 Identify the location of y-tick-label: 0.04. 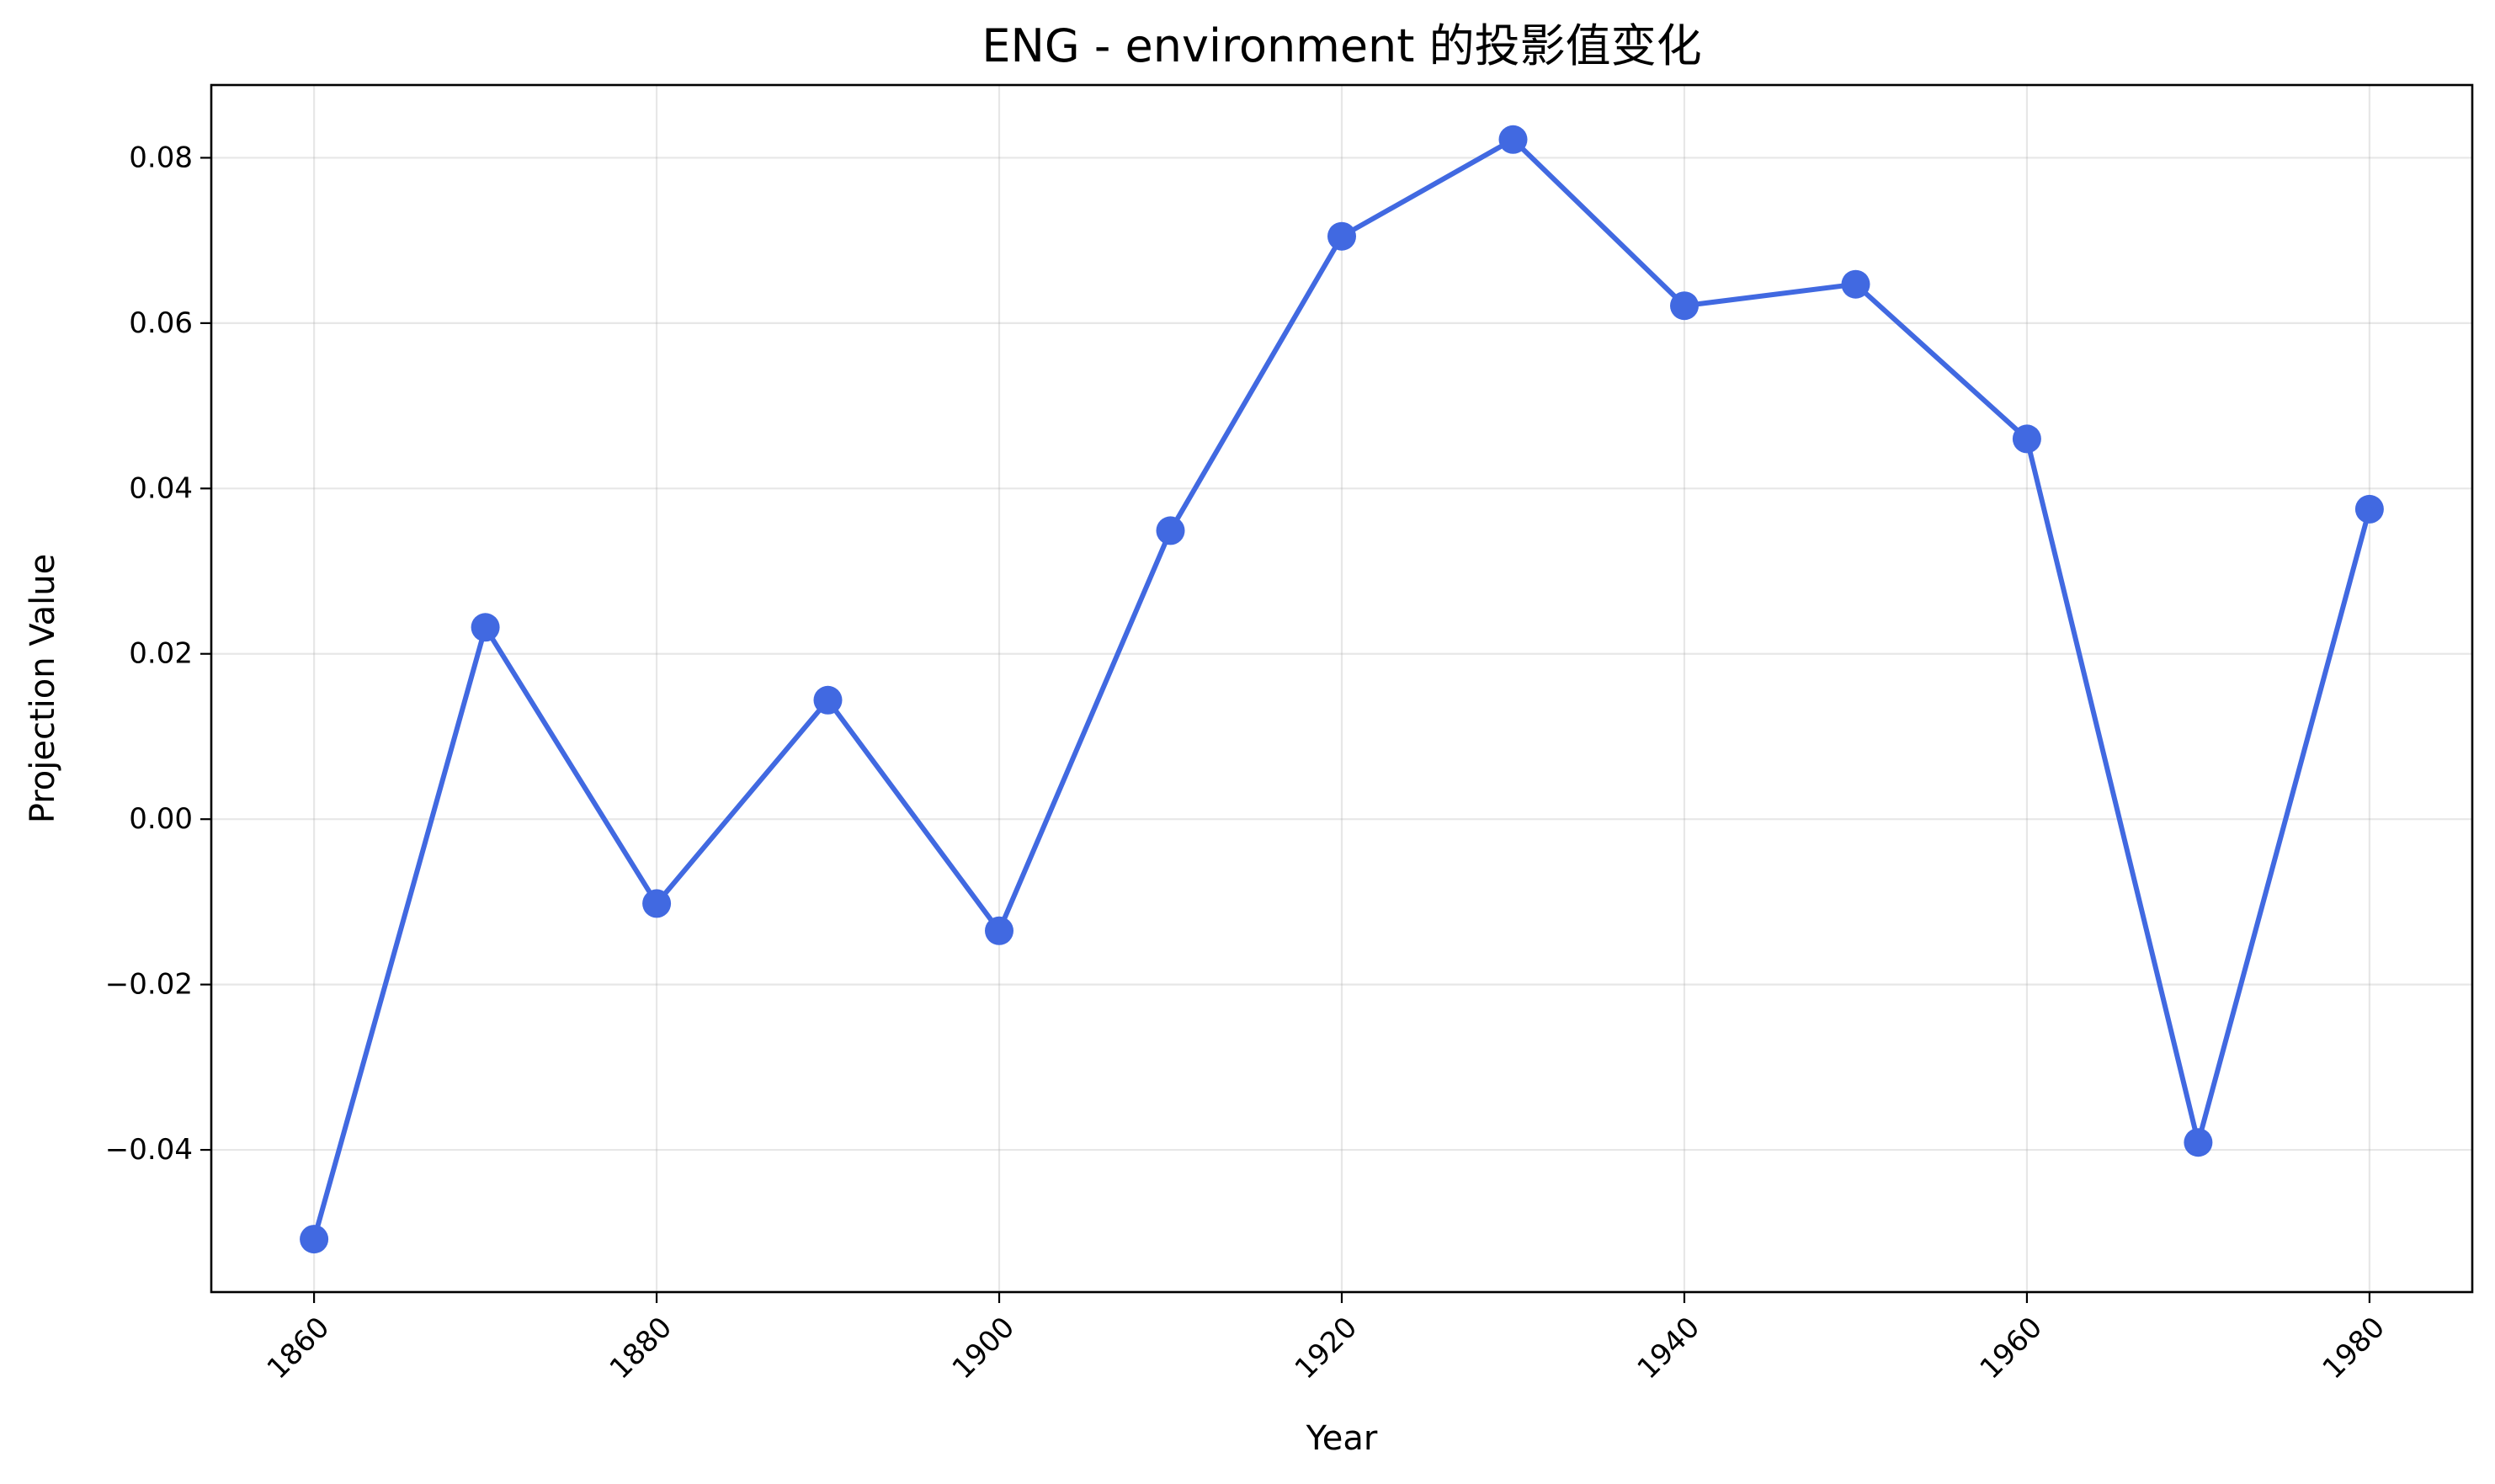
(161, 488).